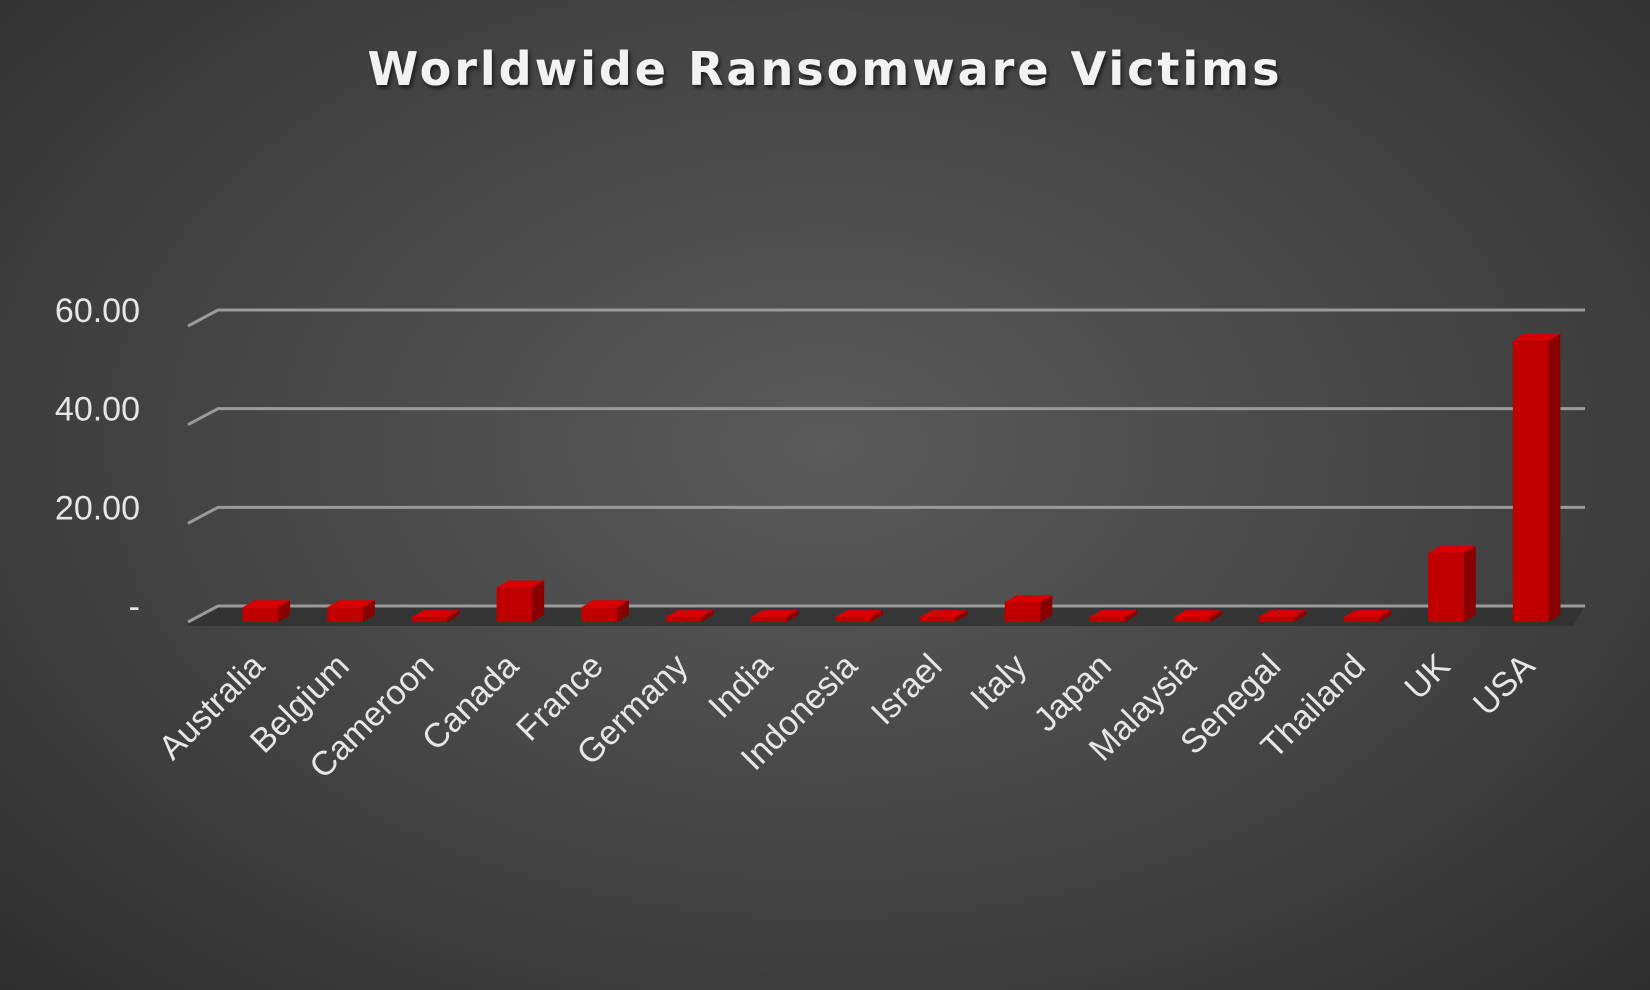  Describe the element at coordinates (1427, 677) in the screenshot. I see `x-tick-label: UK` at that location.